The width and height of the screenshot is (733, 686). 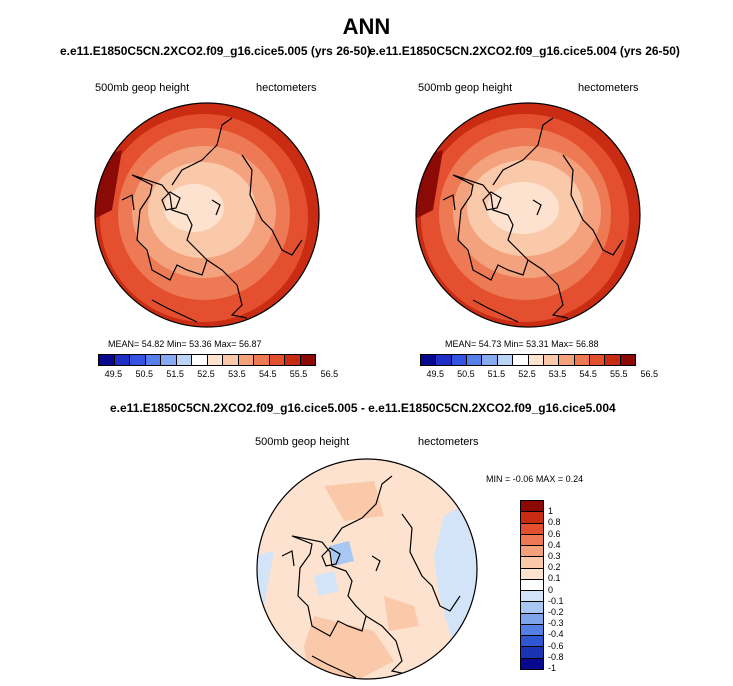 I want to click on diff-units: hectometers, so click(x=448, y=442).